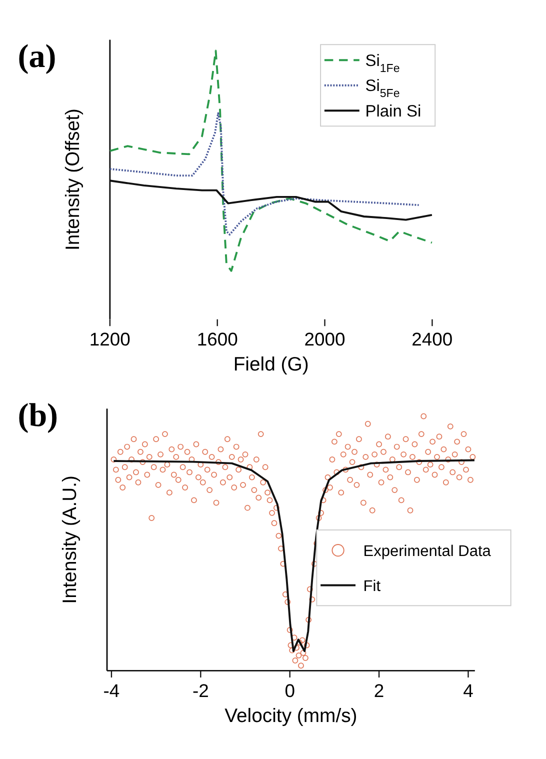 The height and width of the screenshot is (759, 546). Describe the element at coordinates (291, 716) in the screenshot. I see `x-axis-title: Velocity (mm/s)` at that location.